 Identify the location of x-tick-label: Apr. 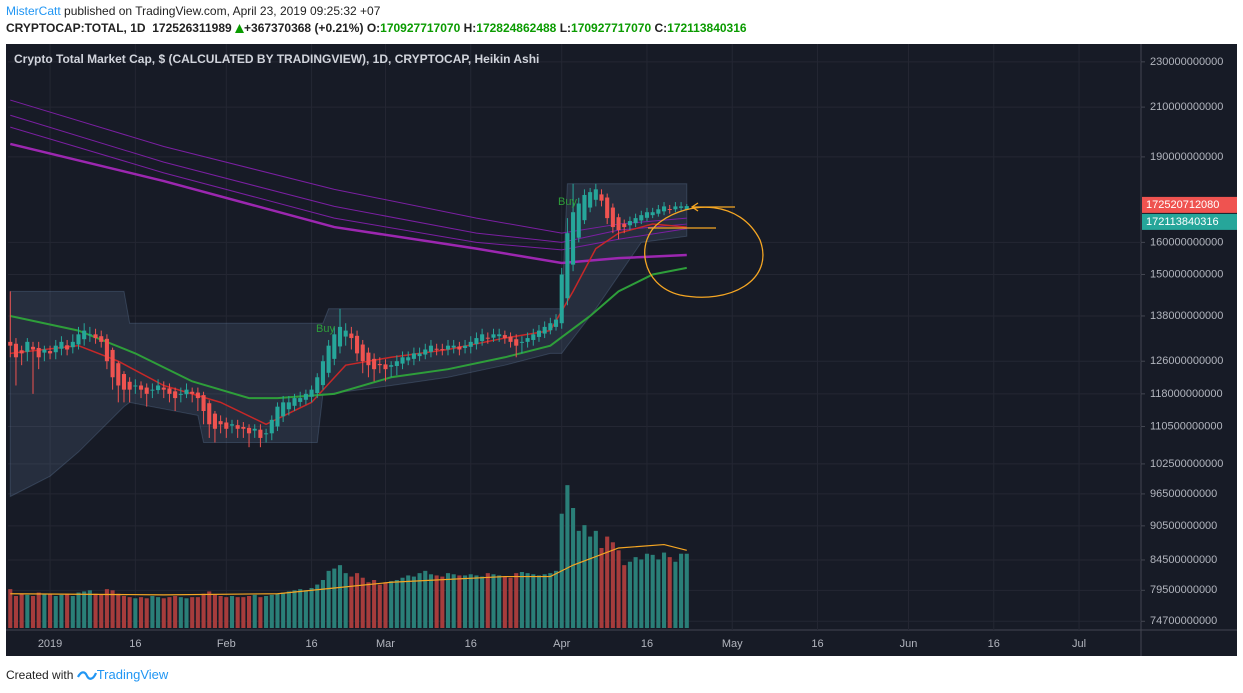
(561, 644).